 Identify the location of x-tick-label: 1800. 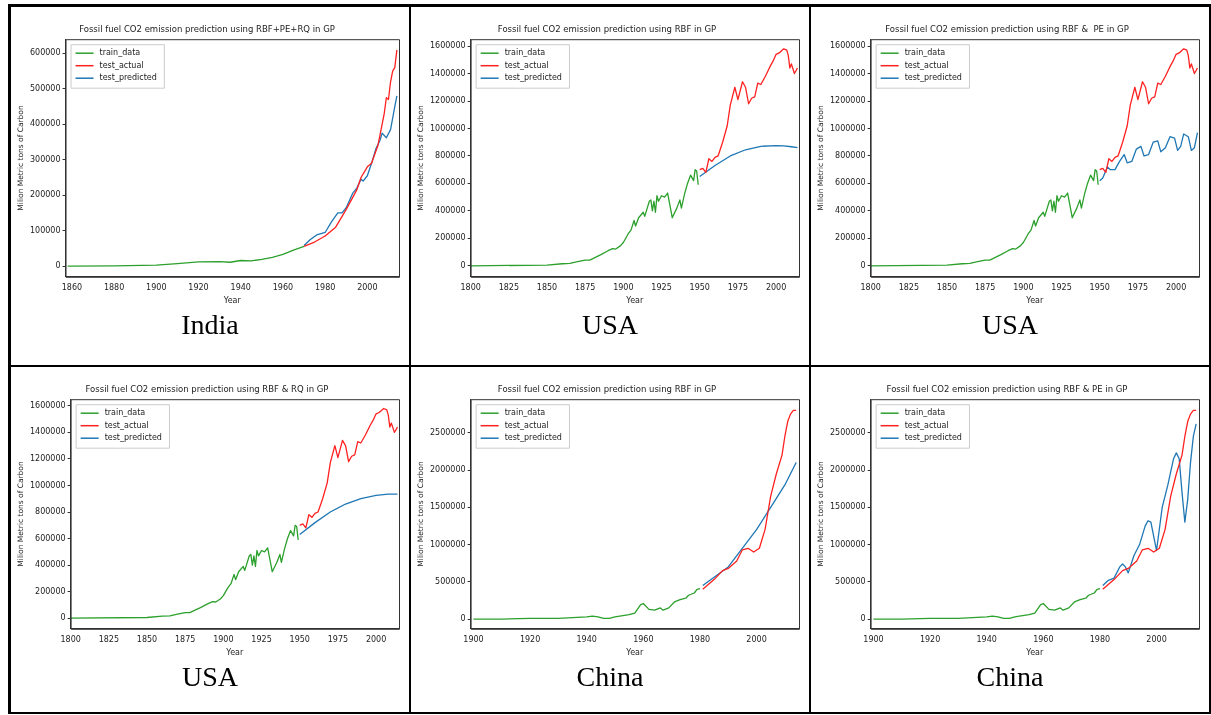
(470, 287).